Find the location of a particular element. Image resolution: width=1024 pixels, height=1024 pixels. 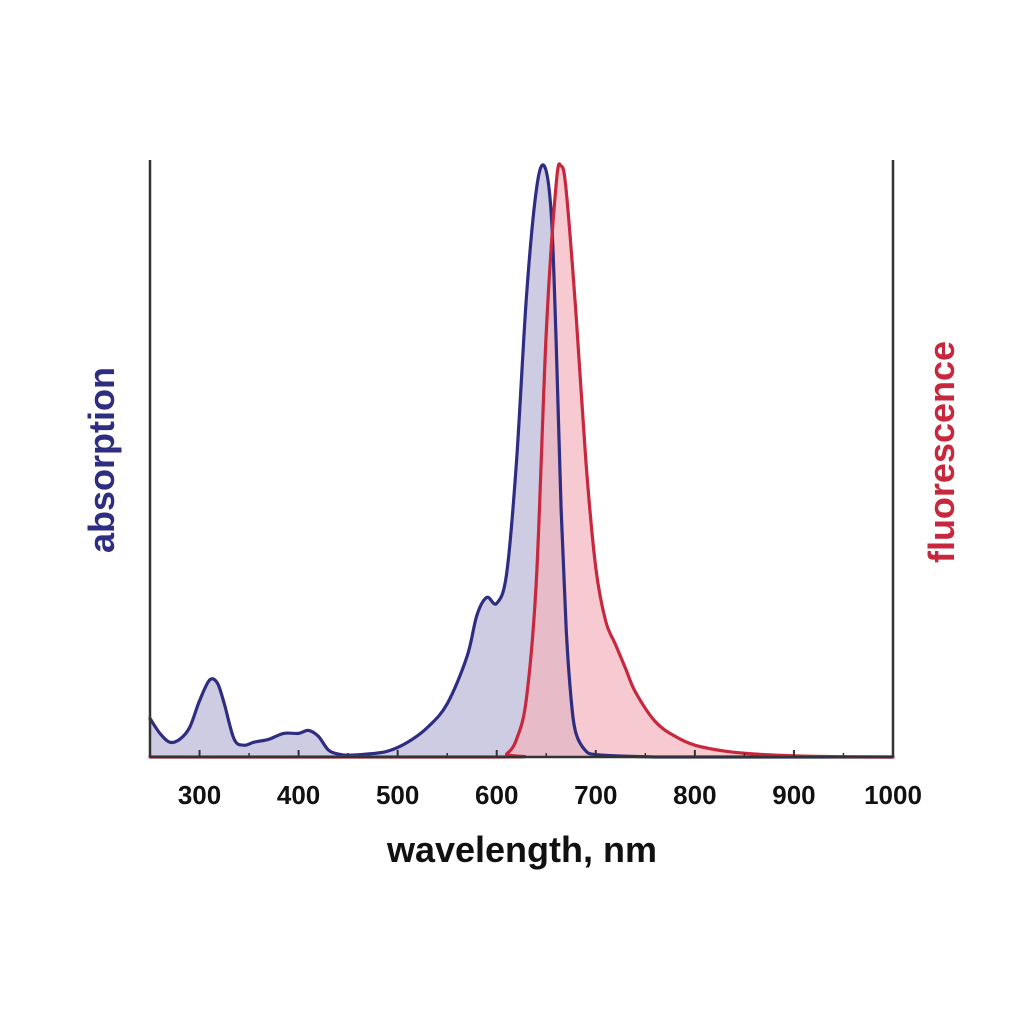

x-axis-title: wavelength, nm is located at coordinates (521, 849).